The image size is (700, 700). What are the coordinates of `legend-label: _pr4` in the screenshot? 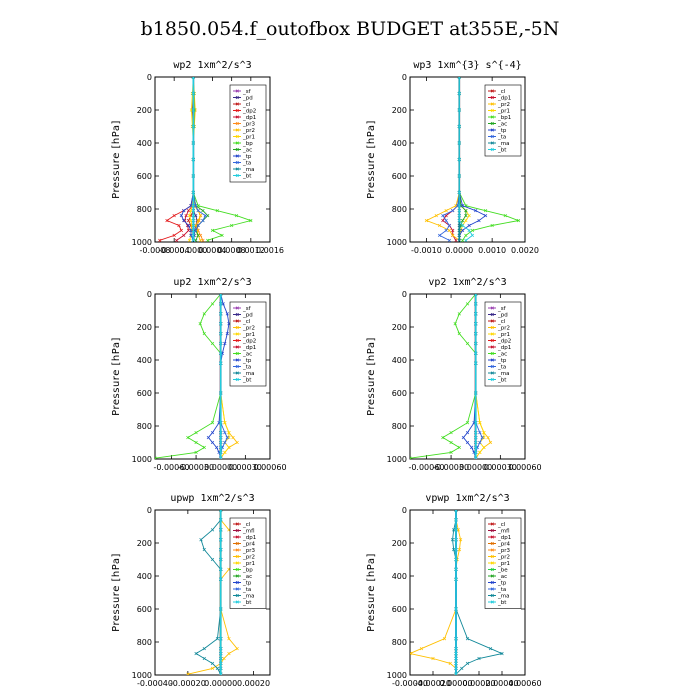 It's located at (249, 545).